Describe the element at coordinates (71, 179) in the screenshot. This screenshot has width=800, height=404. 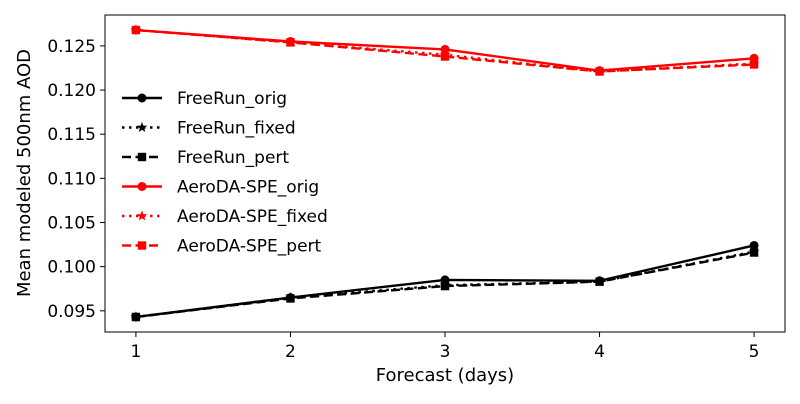
I see `y-tick-label: 0.110` at that location.